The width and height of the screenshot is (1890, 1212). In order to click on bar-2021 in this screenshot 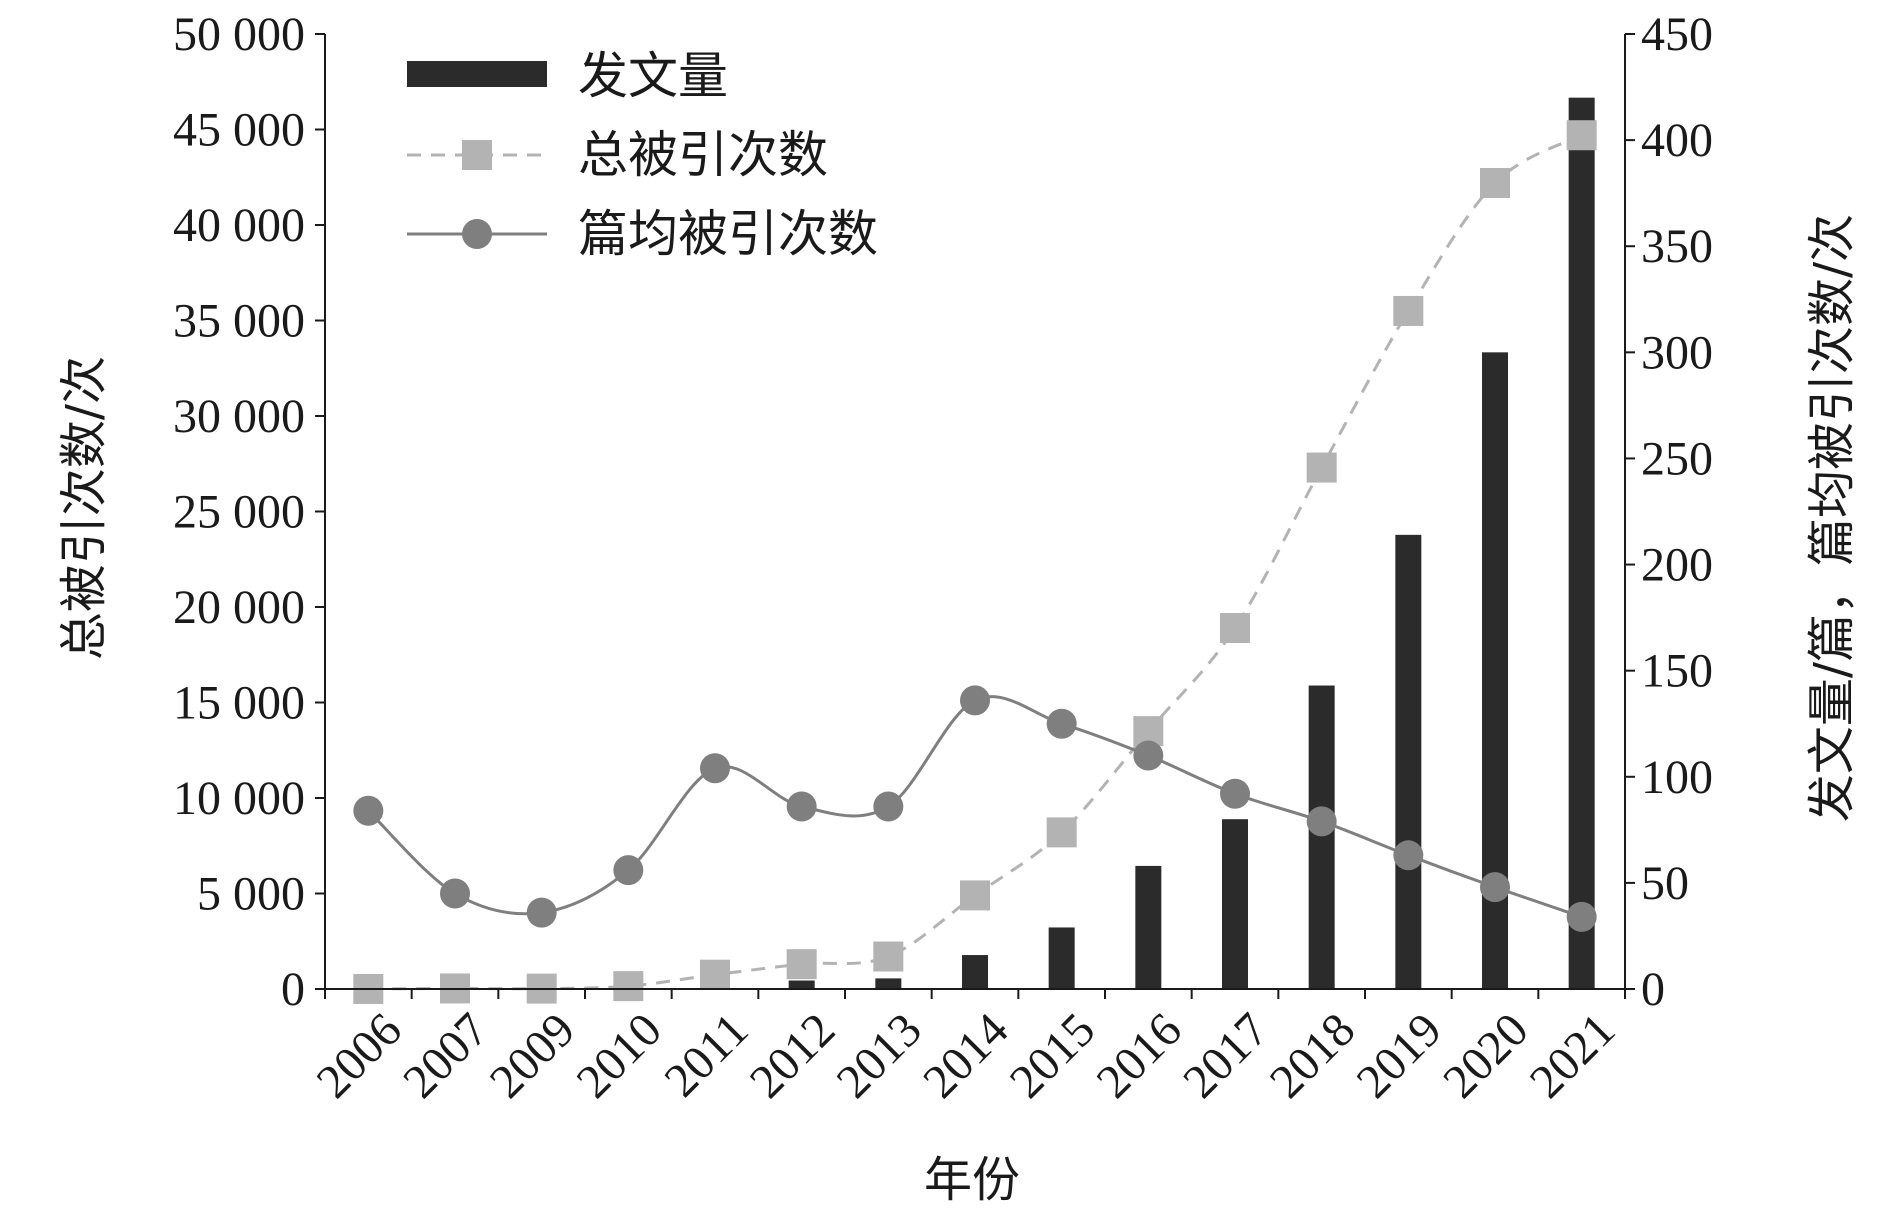, I will do `click(1581, 543)`.